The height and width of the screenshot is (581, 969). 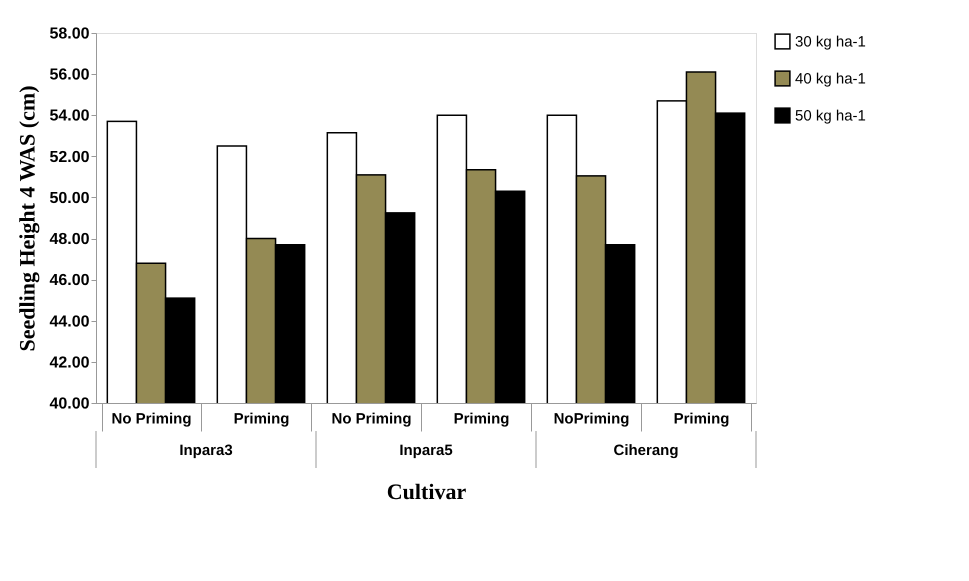 What do you see at coordinates (69, 239) in the screenshot?
I see `y-tick-label: 48.00` at bounding box center [69, 239].